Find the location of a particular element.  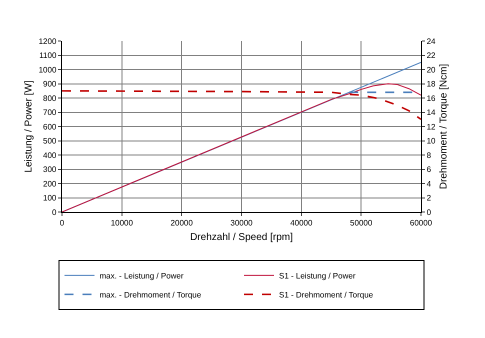

y2-tick-label: 12 is located at coordinates (431, 127).